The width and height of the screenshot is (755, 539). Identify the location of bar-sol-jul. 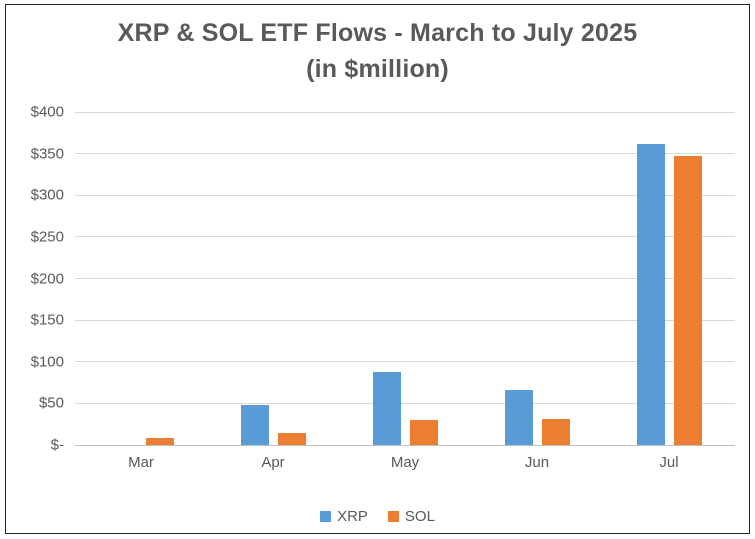
(687, 300).